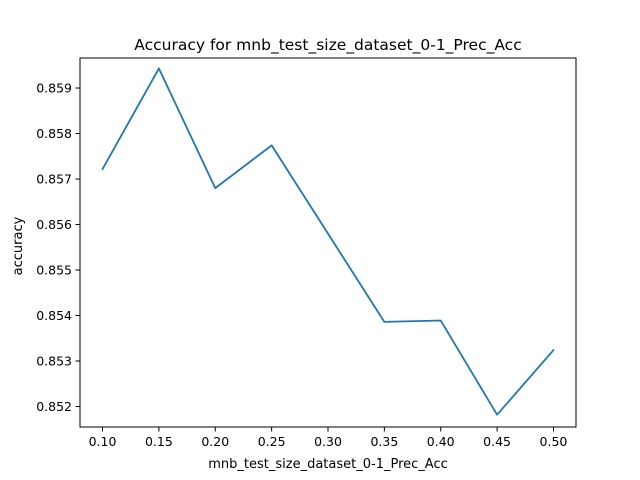 The width and height of the screenshot is (640, 480). Describe the element at coordinates (497, 441) in the screenshot. I see `x-tick-label: 0.45` at that location.